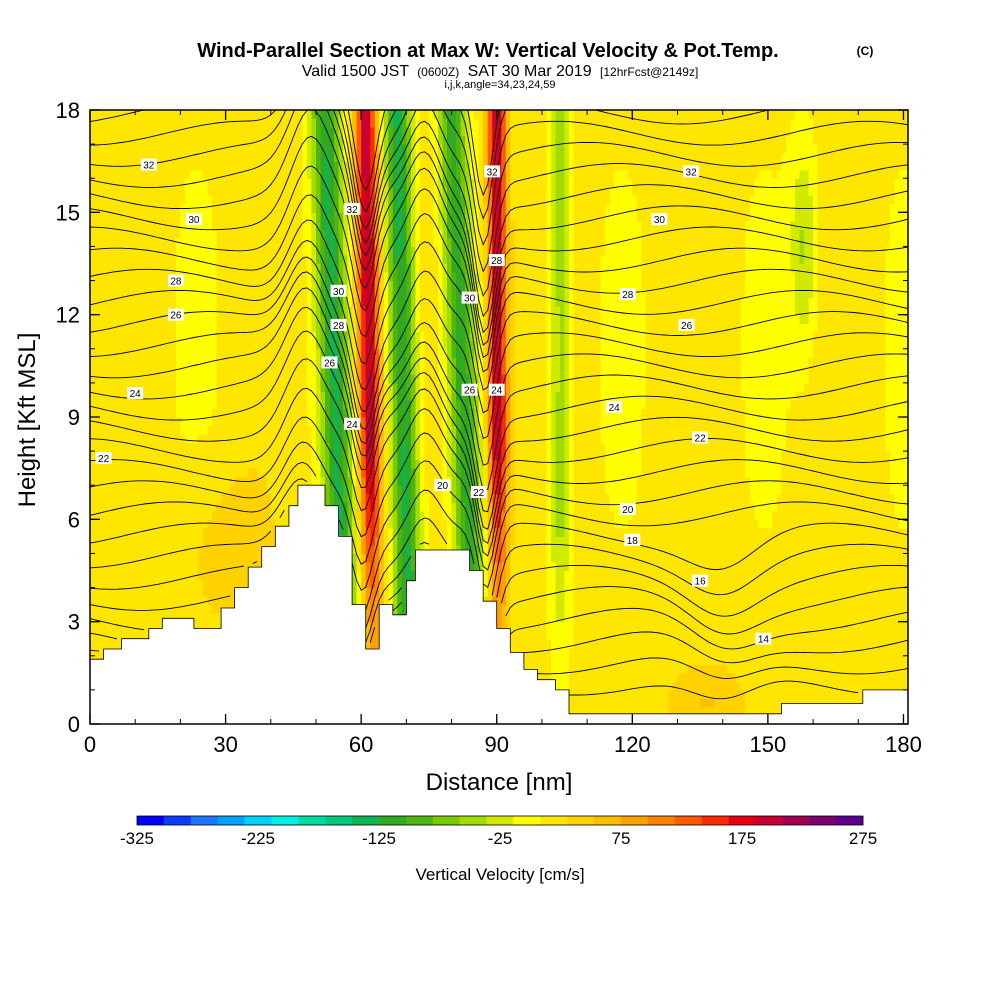 The image size is (1000, 1000). I want to click on y-tick-label: 18, so click(68, 110).